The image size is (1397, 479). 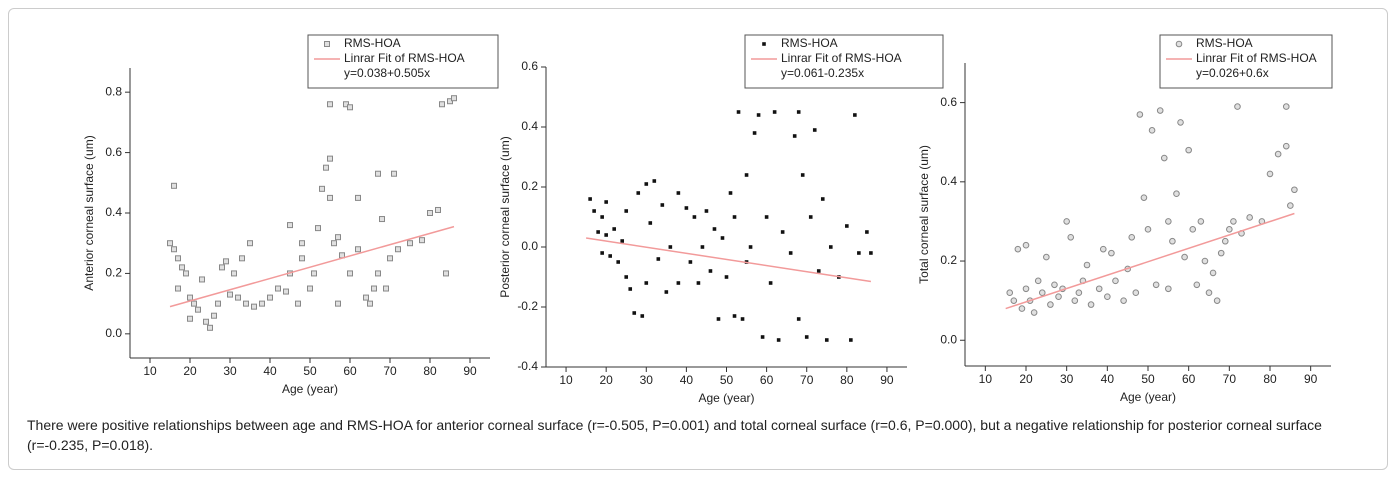 What do you see at coordinates (807, 380) in the screenshot?
I see `x-tick-label: 70` at bounding box center [807, 380].